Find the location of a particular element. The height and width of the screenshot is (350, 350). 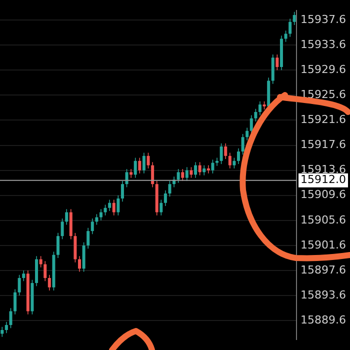

y-tick-label: 15921.6 is located at coordinates (323, 119).